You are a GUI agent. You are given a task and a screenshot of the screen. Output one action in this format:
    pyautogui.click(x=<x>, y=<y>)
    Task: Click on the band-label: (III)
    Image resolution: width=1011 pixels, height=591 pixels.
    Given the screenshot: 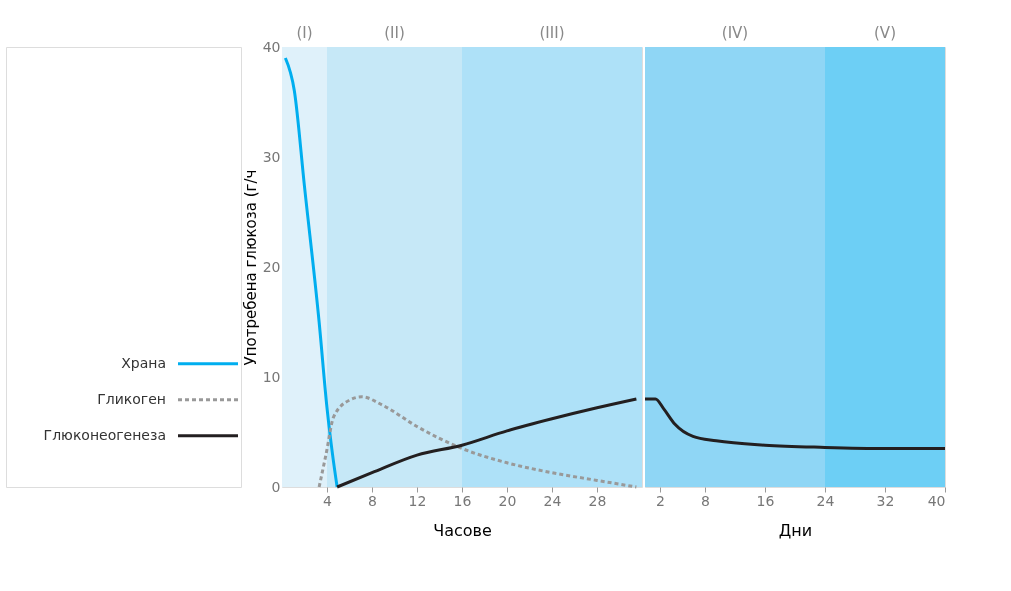 What is the action you would take?
    pyautogui.click(x=552, y=33)
    